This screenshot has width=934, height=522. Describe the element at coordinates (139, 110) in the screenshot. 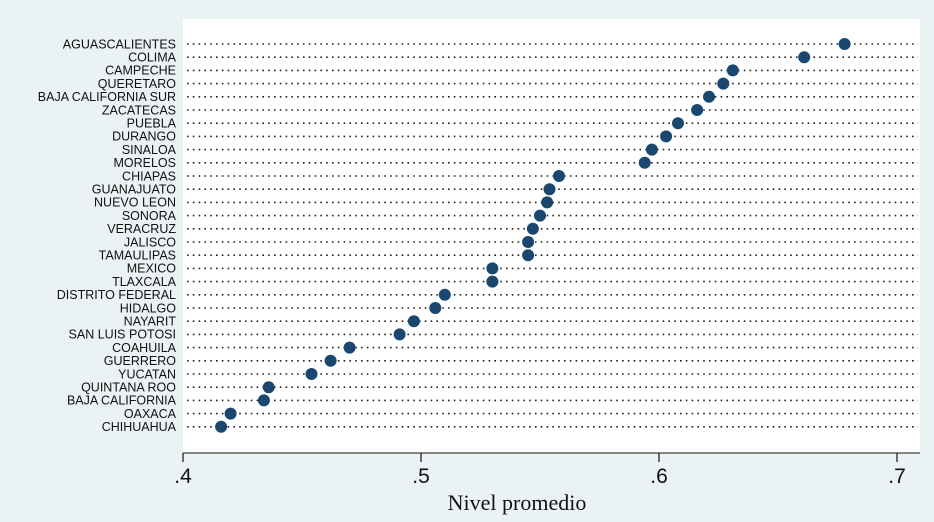

I see `category-label-zacatecas: ZACATECAS` at that location.